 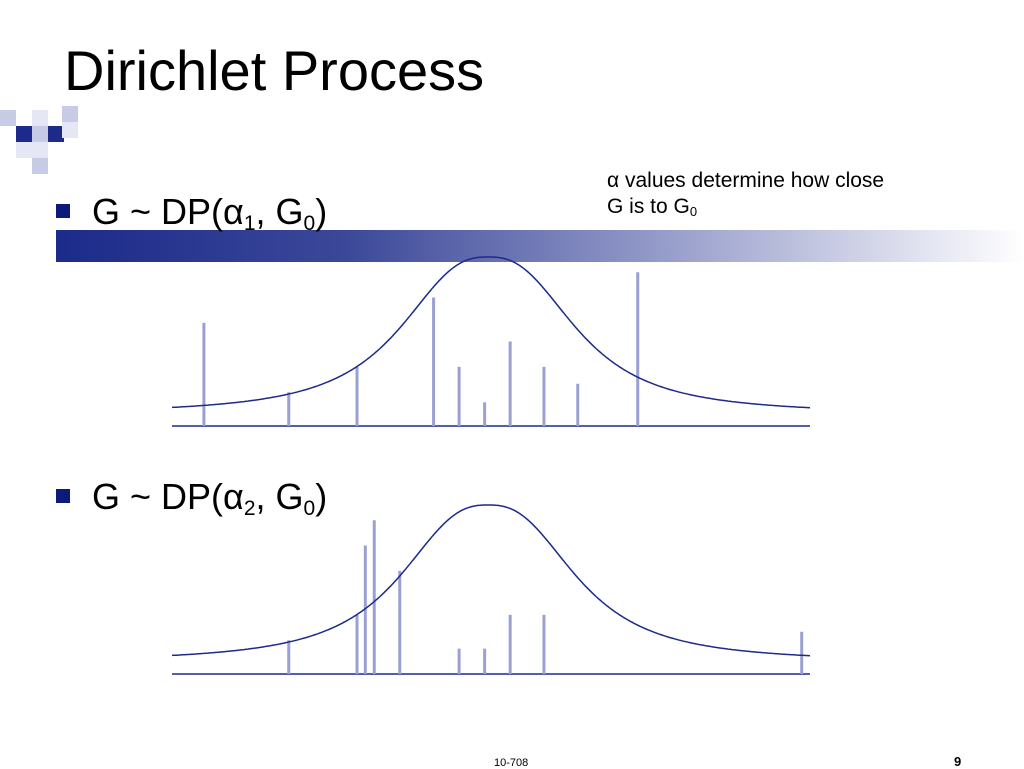 What do you see at coordinates (274, 70) in the screenshot?
I see `slide-title: Dirichlet Process` at bounding box center [274, 70].